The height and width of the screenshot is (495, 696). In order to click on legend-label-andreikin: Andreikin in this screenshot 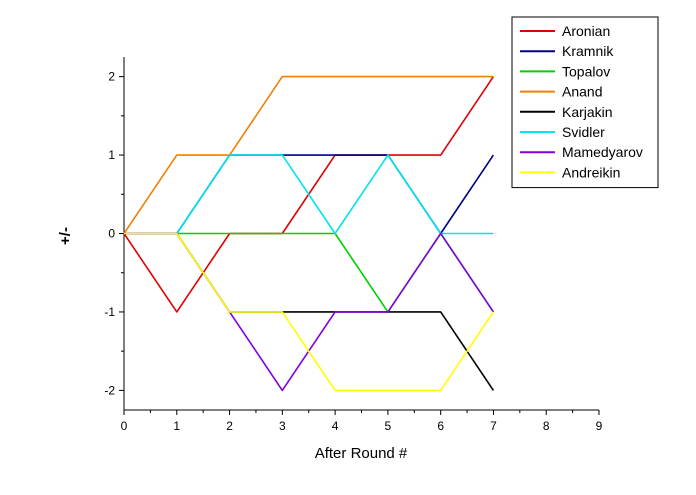, I will do `click(591, 172)`.